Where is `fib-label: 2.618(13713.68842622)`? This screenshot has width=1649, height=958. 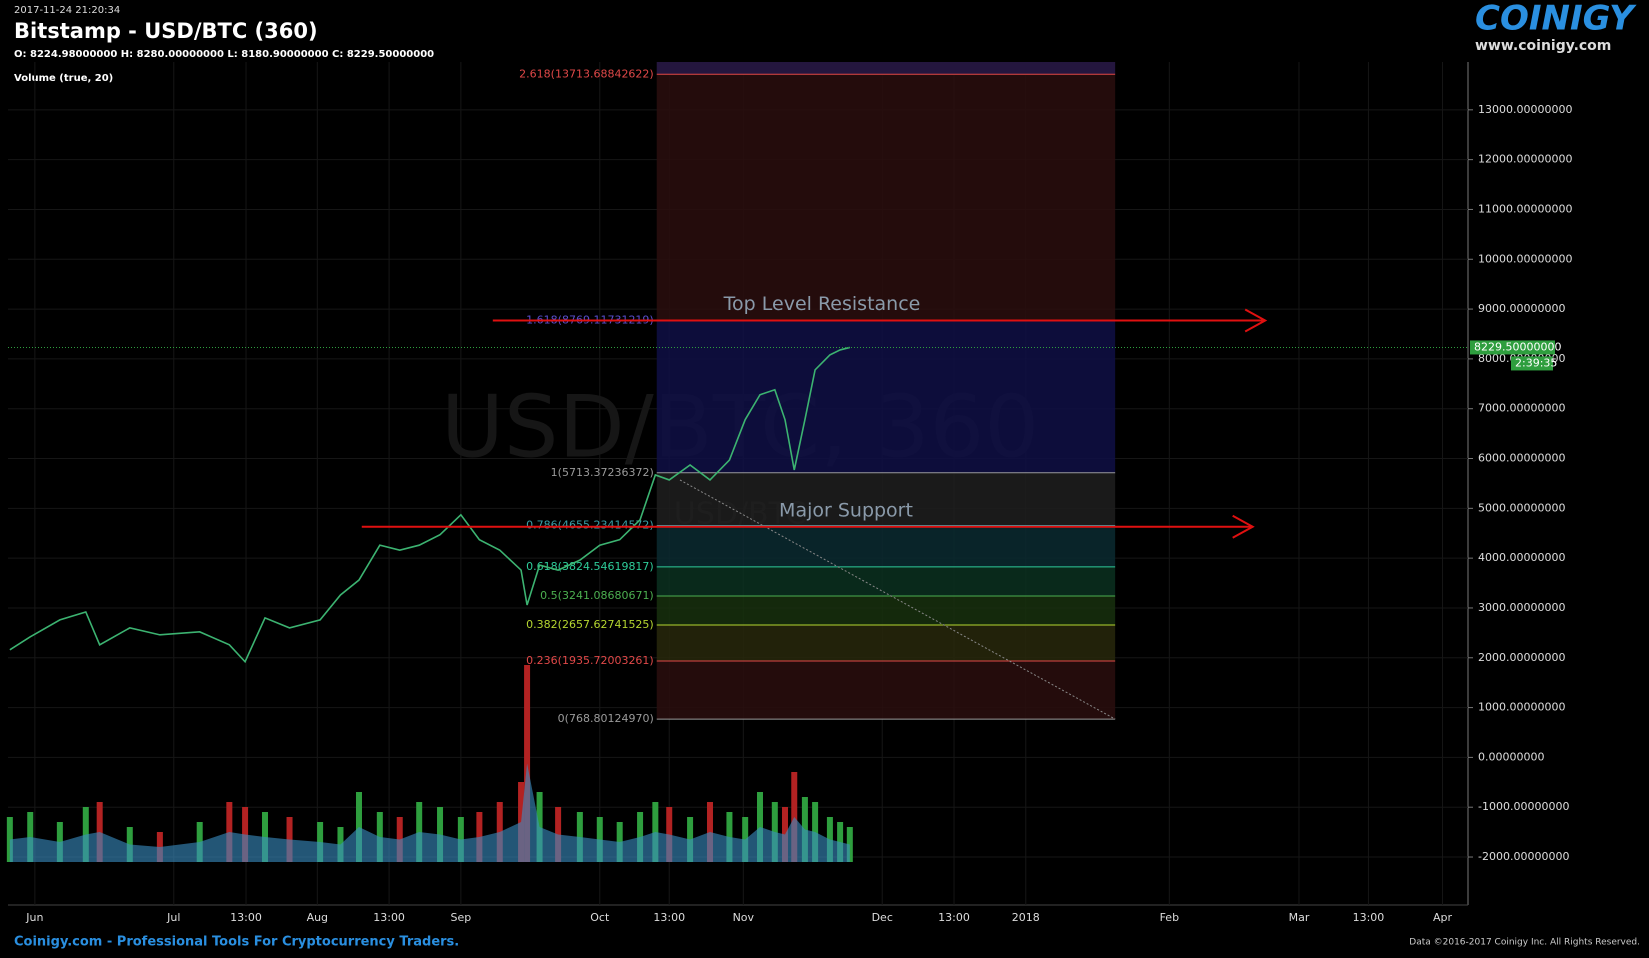 fib-label: 2.618(13713.68842622) is located at coordinates (586, 73).